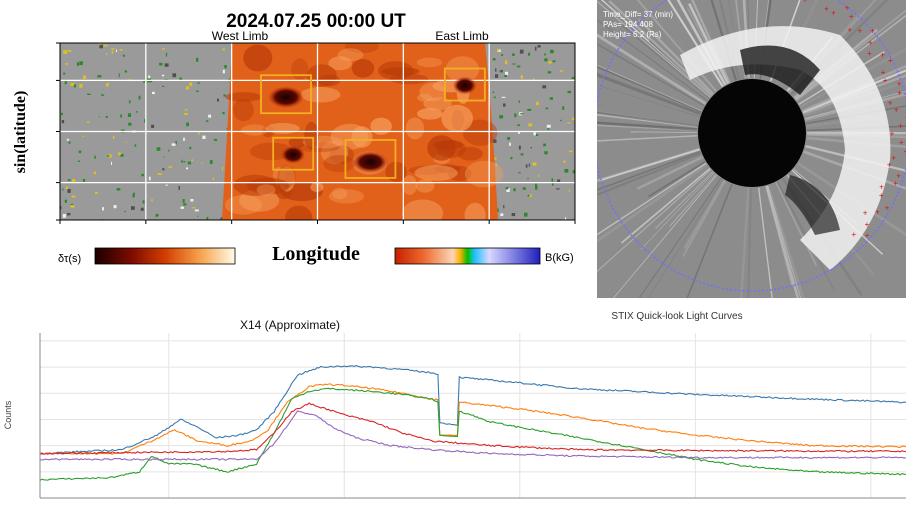 The height and width of the screenshot is (518, 906). I want to click on map-y-ticks, so click(58, 131).